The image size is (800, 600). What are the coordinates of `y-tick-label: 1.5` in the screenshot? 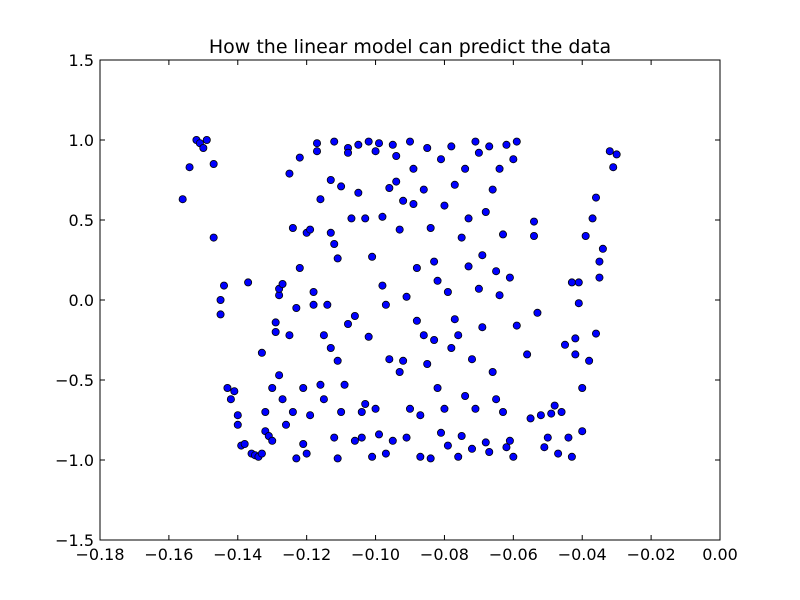 It's located at (81, 60).